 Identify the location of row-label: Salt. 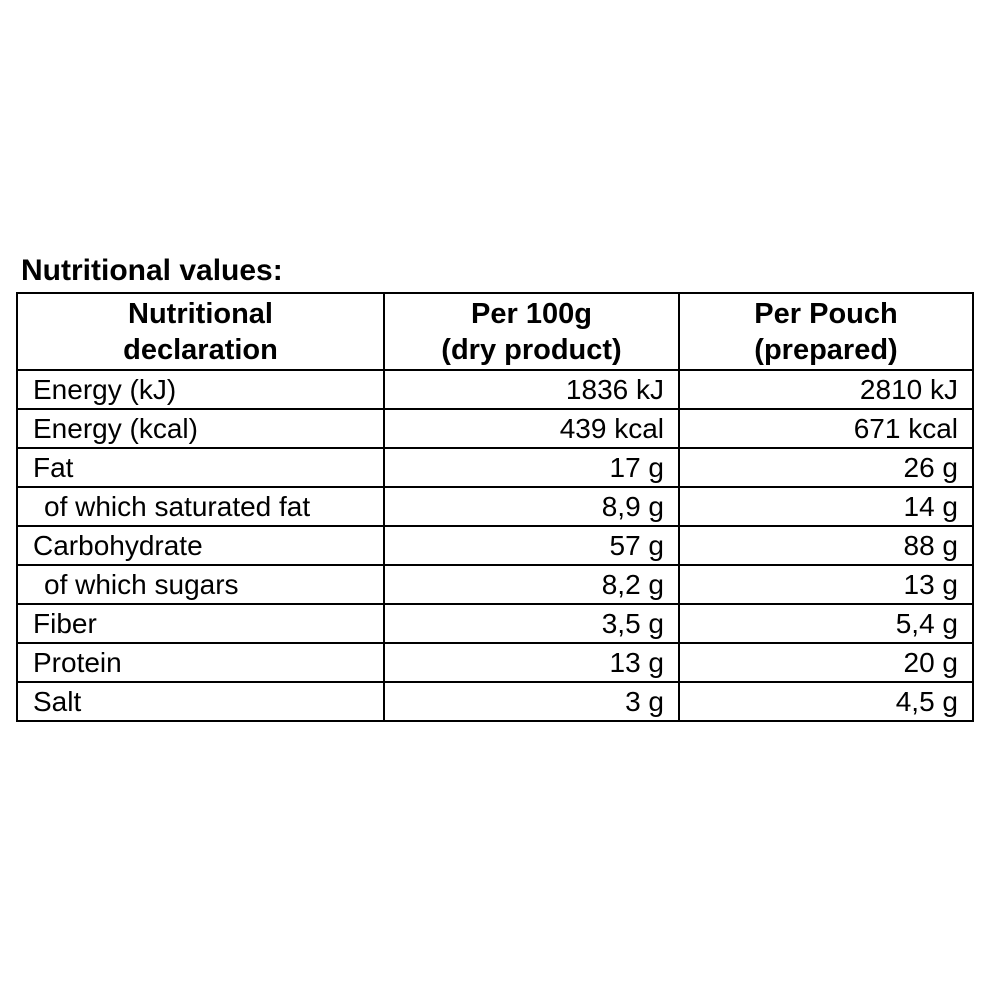
(200, 701).